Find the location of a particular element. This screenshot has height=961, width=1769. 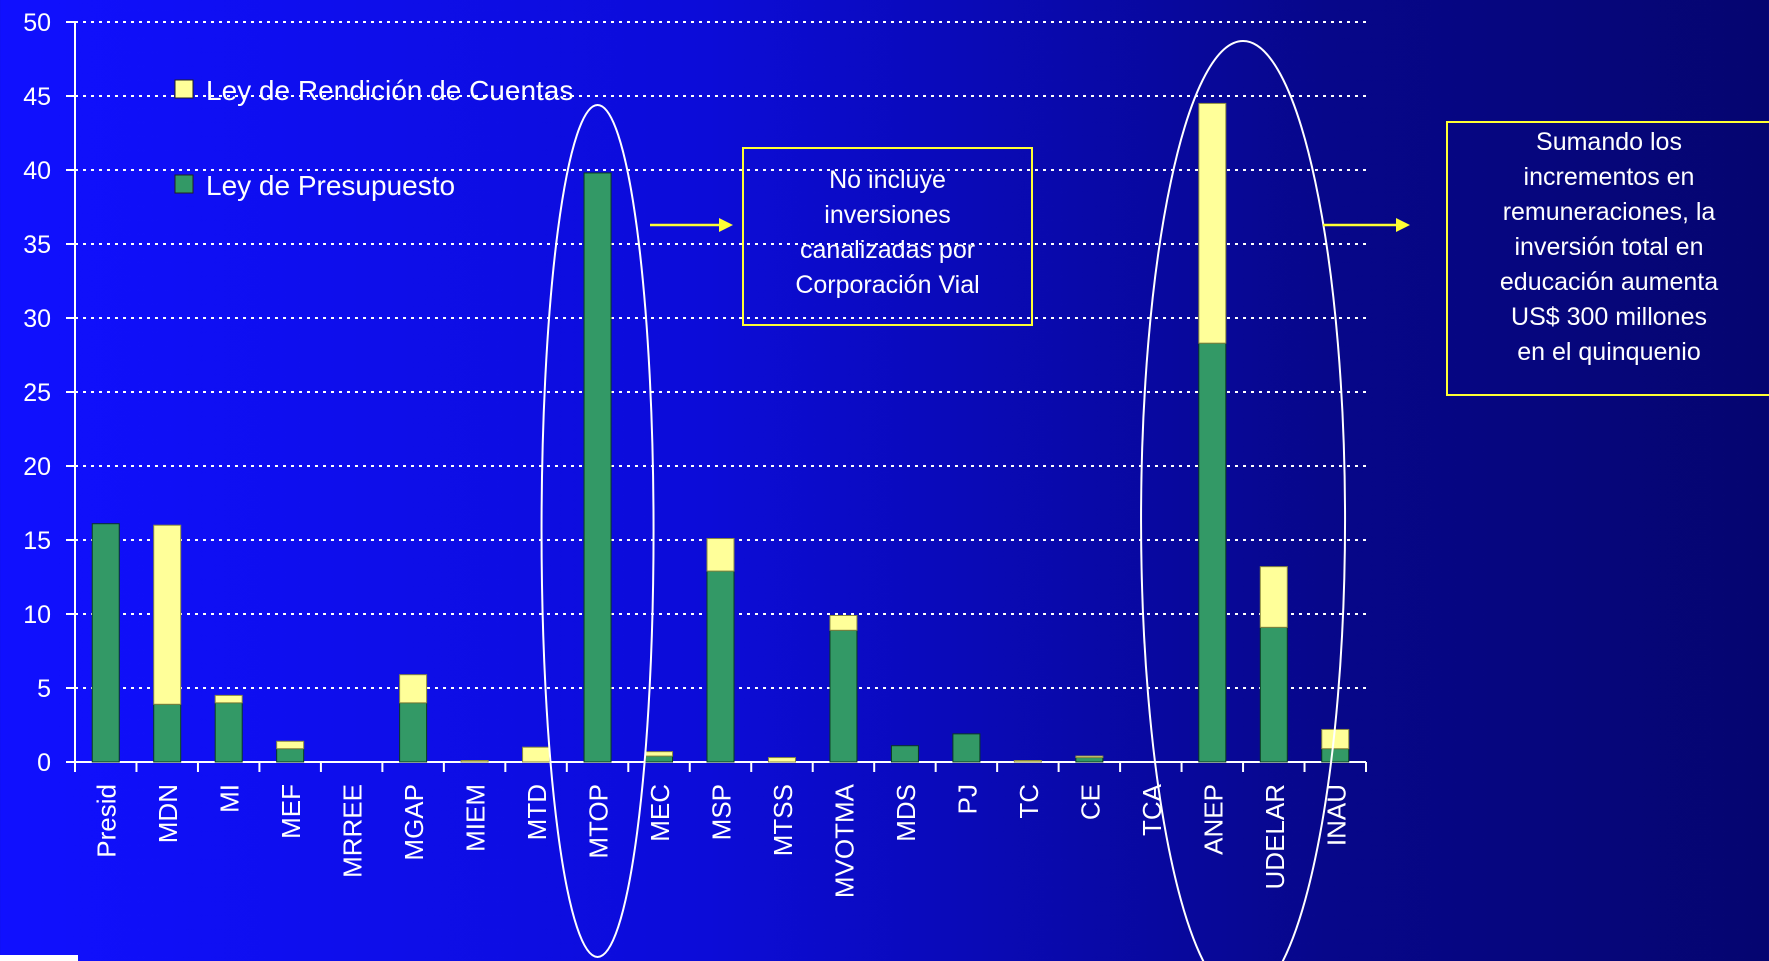

x-tick-label-mtd: MTD is located at coordinates (537, 812).